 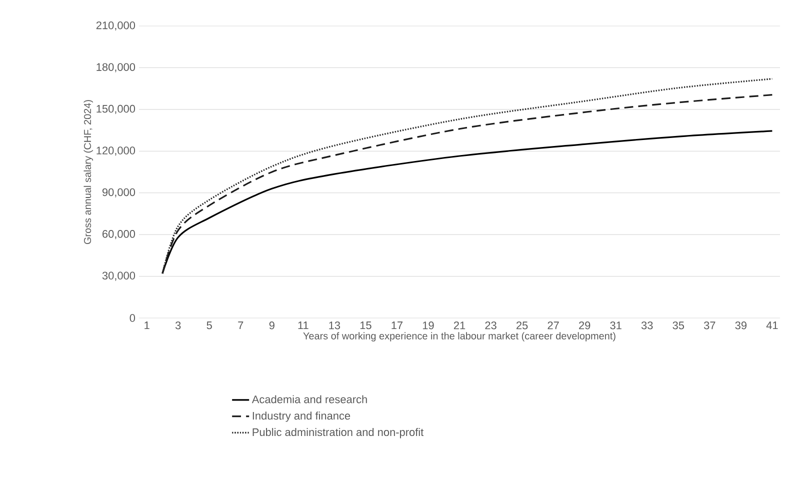 I want to click on legend-label: Public administration and non-profit, so click(x=338, y=433).